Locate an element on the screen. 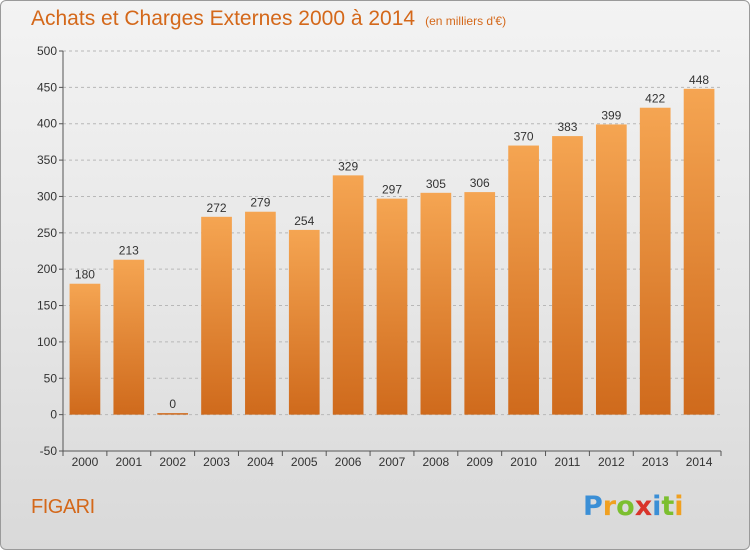  chart-subtitle: (en milliers d'€) is located at coordinates (466, 21).